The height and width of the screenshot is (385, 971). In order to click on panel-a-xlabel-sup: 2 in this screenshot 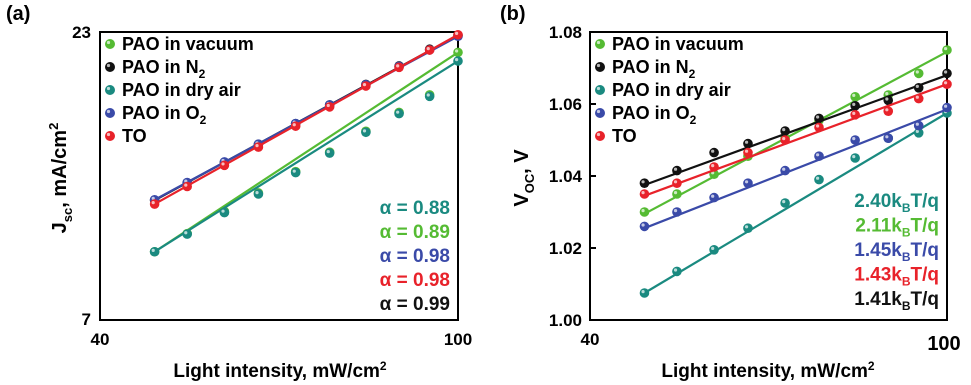, I will do `click(383, 366)`.